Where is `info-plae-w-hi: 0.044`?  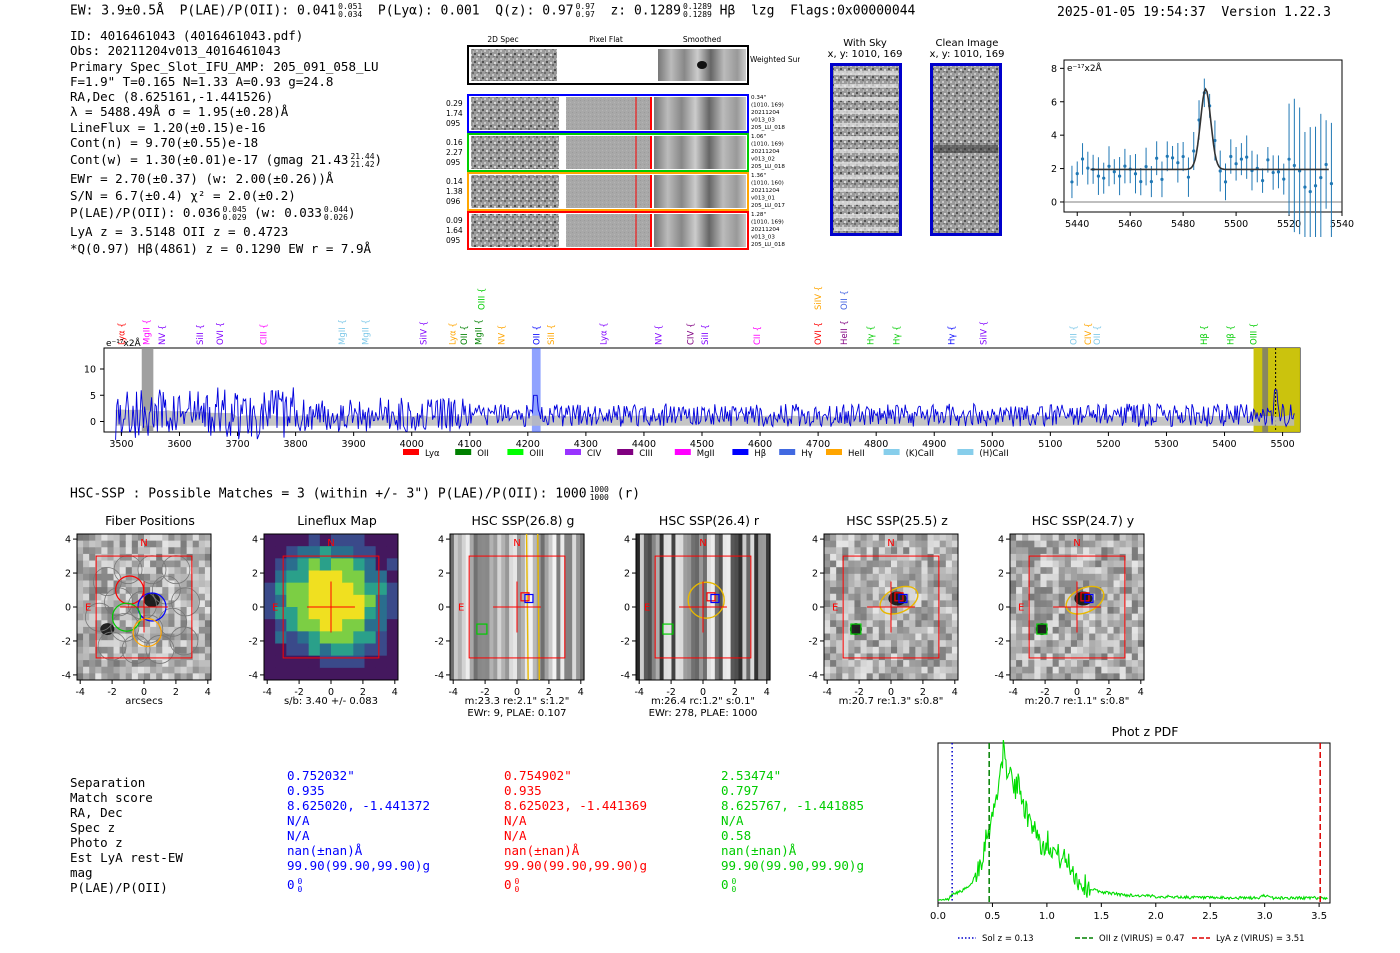
info-plae-w-hi: 0.044 is located at coordinates (335, 209).